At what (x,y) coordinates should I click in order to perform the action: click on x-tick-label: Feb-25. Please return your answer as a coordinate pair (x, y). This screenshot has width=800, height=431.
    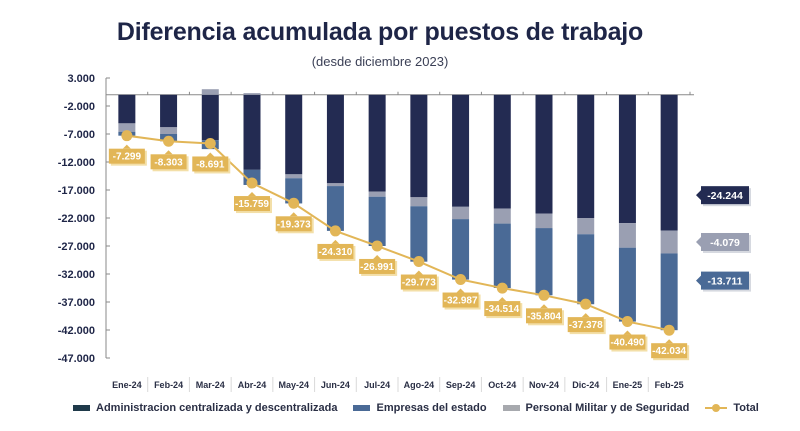
    Looking at the image, I should click on (669, 385).